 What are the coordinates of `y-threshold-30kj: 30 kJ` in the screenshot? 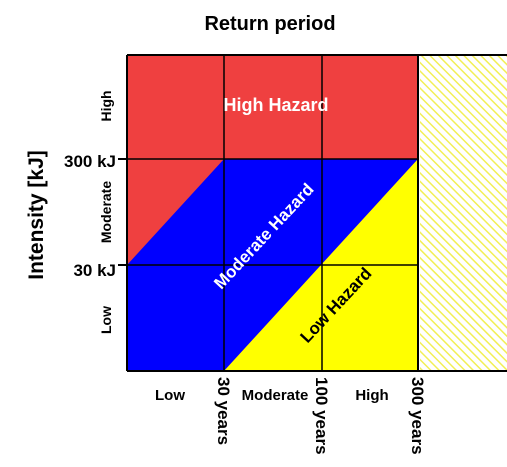 It's located at (94, 270).